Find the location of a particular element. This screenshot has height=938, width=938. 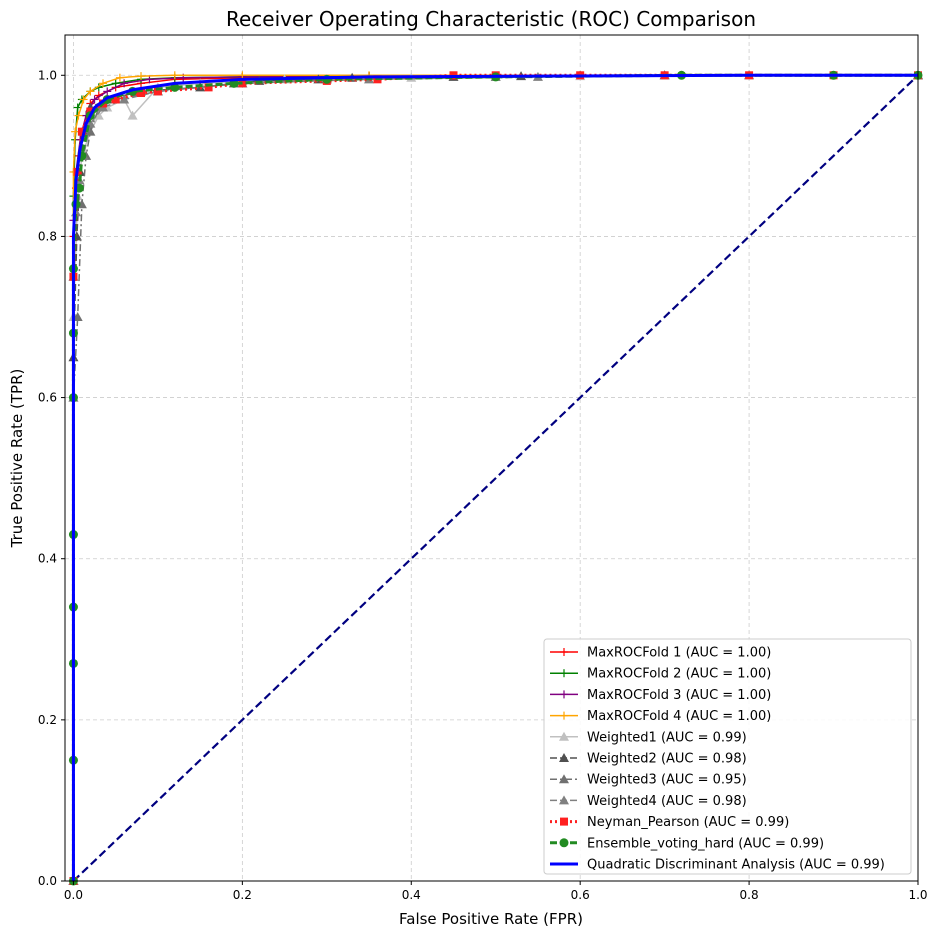

legend-label-5: Weighted2 (AUC = 0.98) is located at coordinates (667, 759).